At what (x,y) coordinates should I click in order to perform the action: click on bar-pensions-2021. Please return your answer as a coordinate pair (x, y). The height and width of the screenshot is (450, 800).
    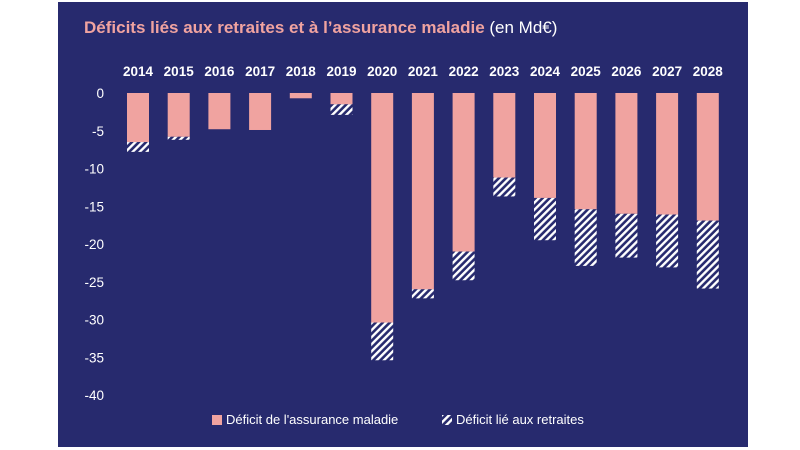
    Looking at the image, I should click on (422, 294).